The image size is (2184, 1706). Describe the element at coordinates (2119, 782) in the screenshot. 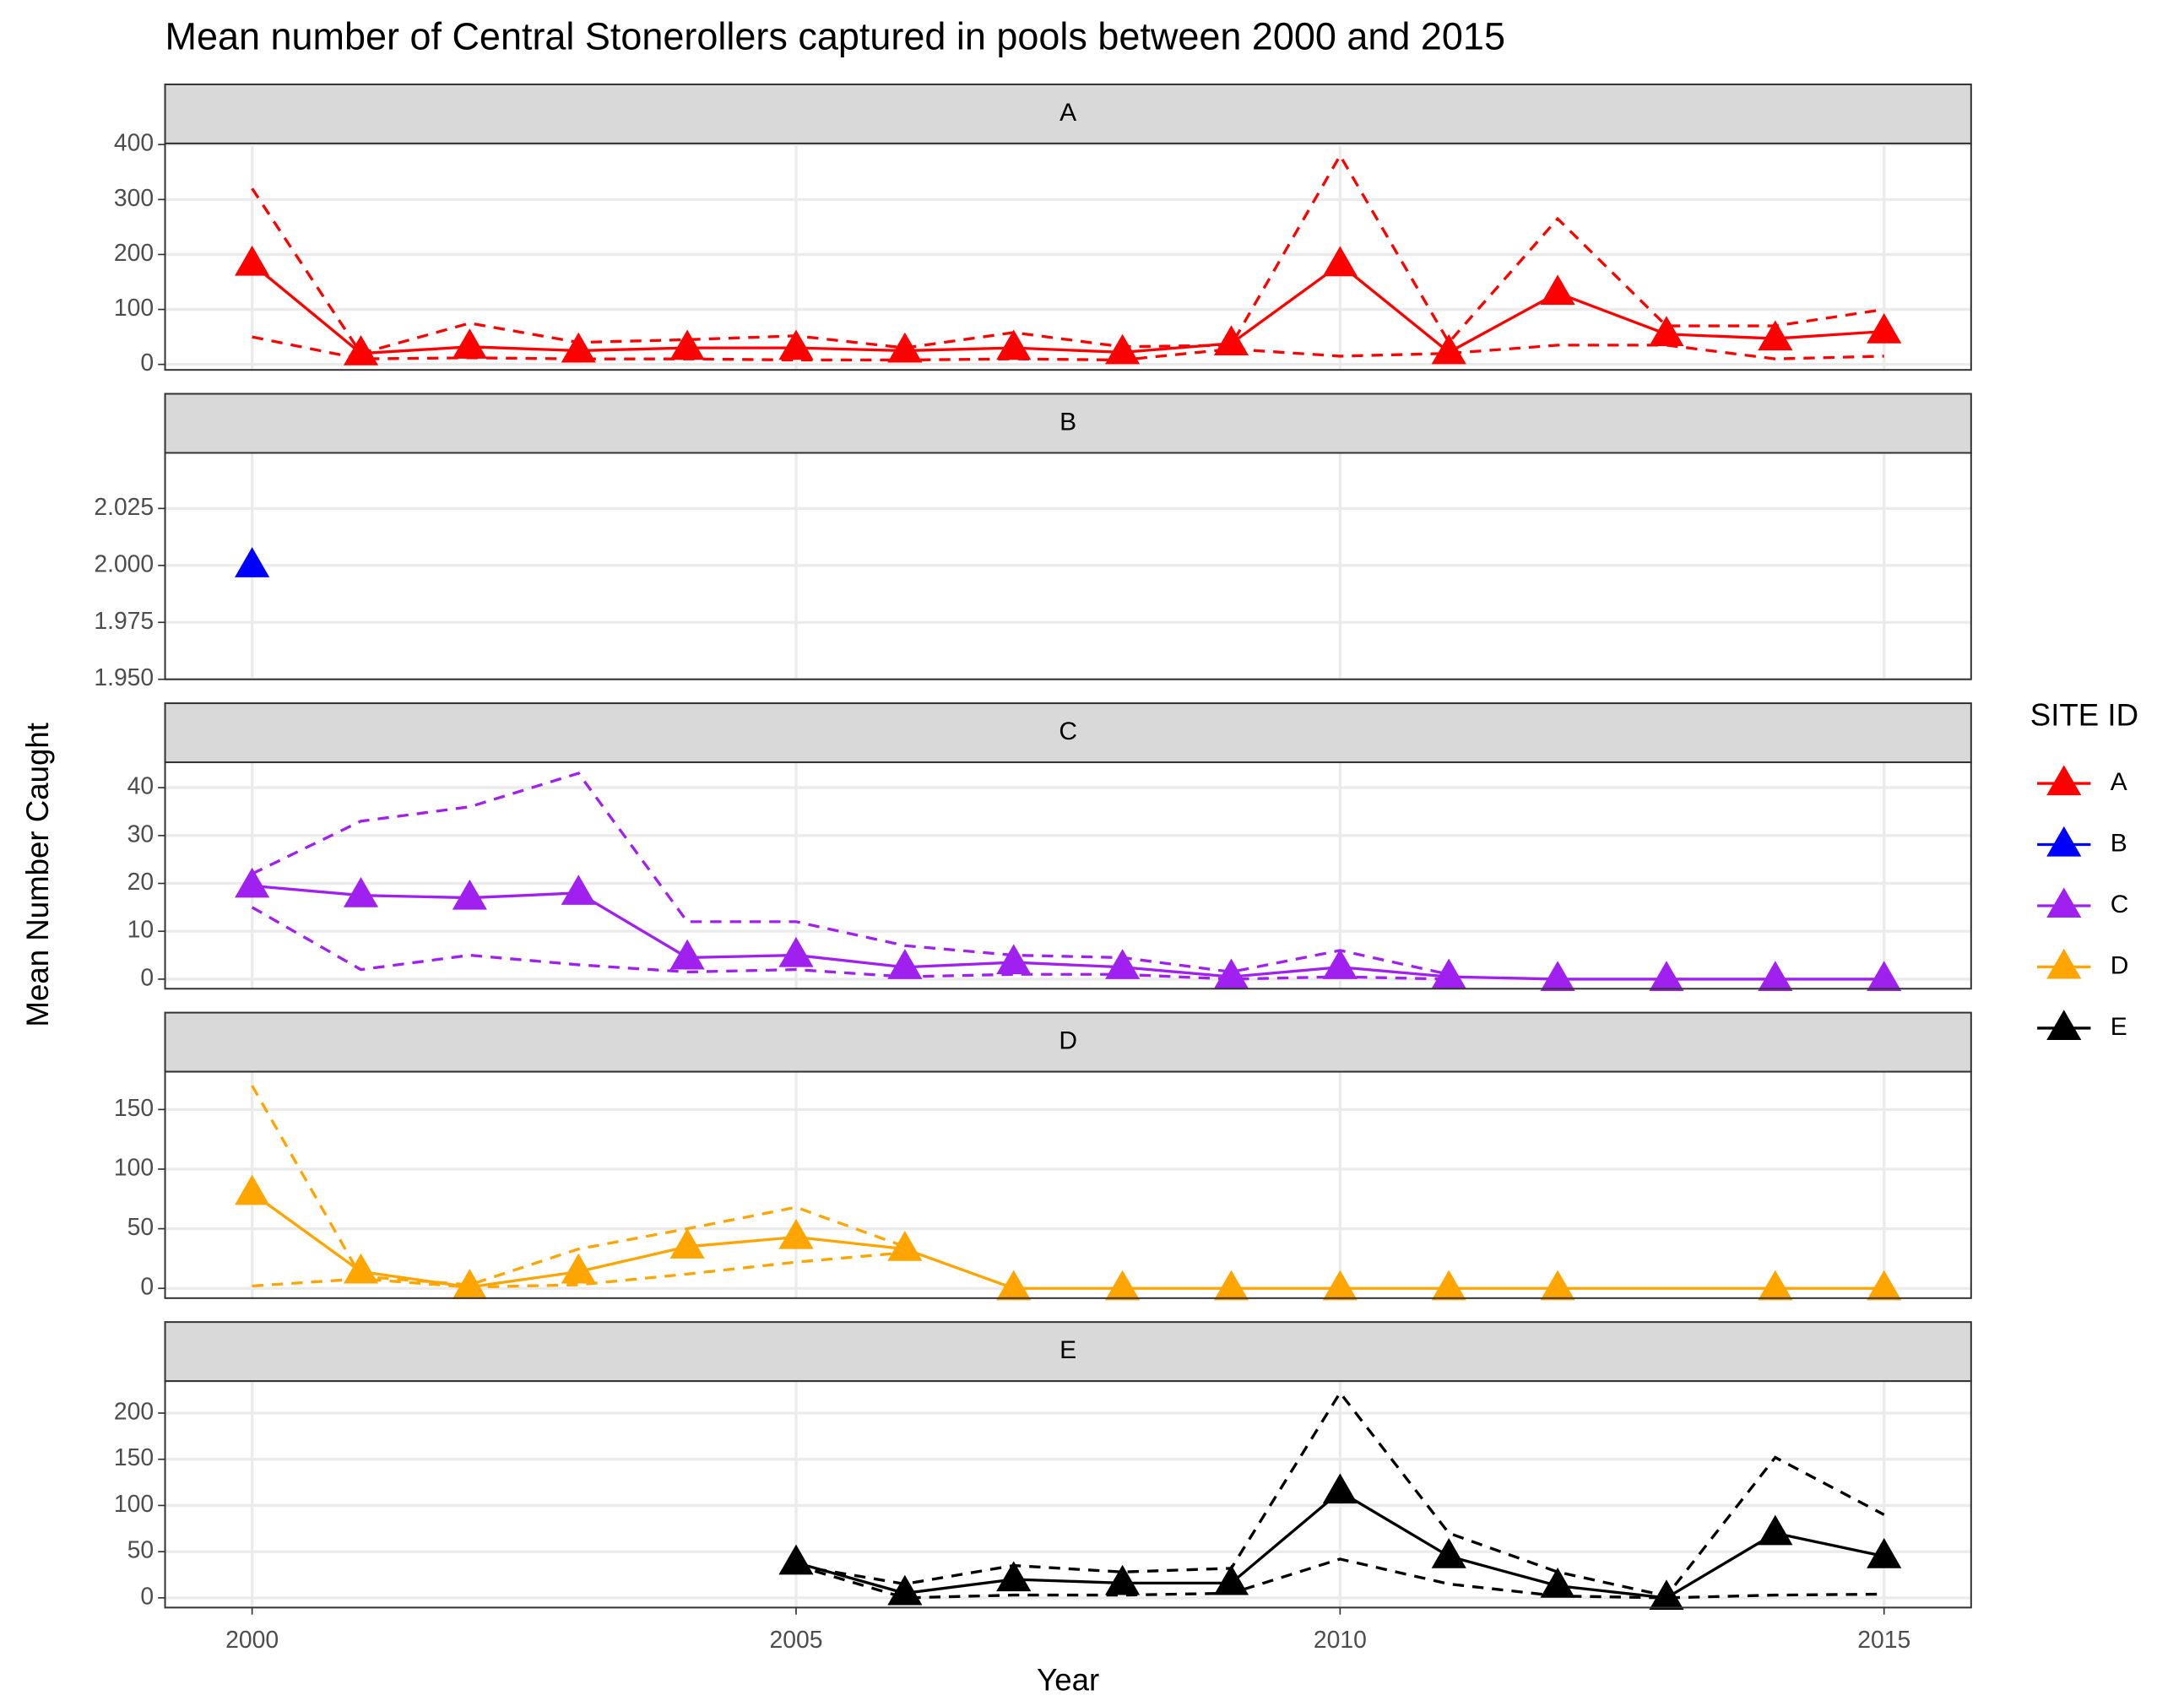

I see `legend-label: A` at that location.